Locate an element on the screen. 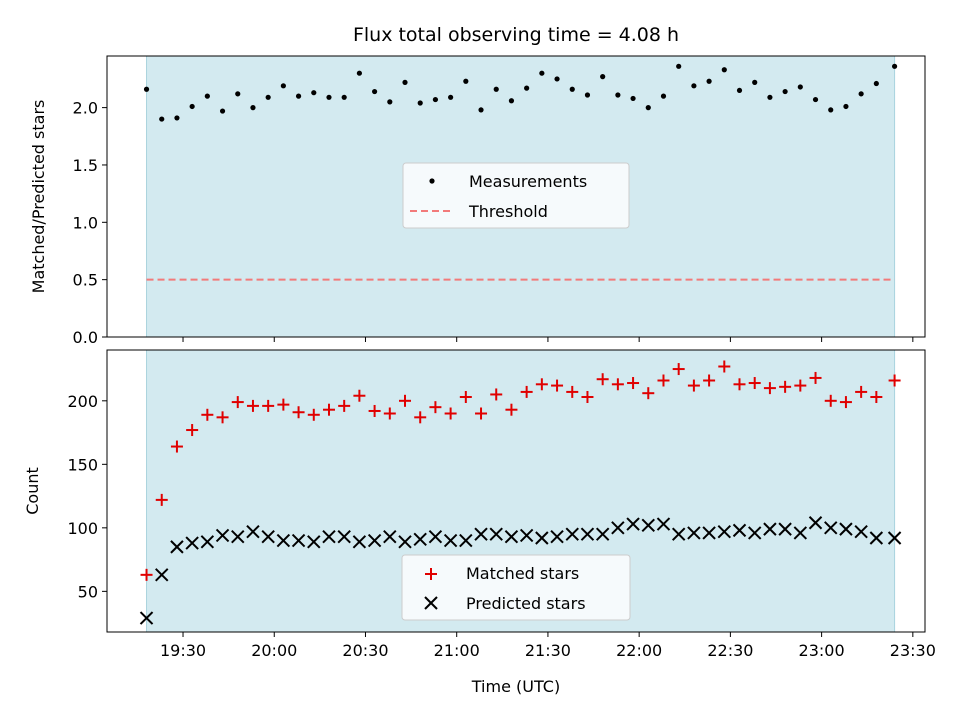  legend-marker-predicted-stars is located at coordinates (431, 603).